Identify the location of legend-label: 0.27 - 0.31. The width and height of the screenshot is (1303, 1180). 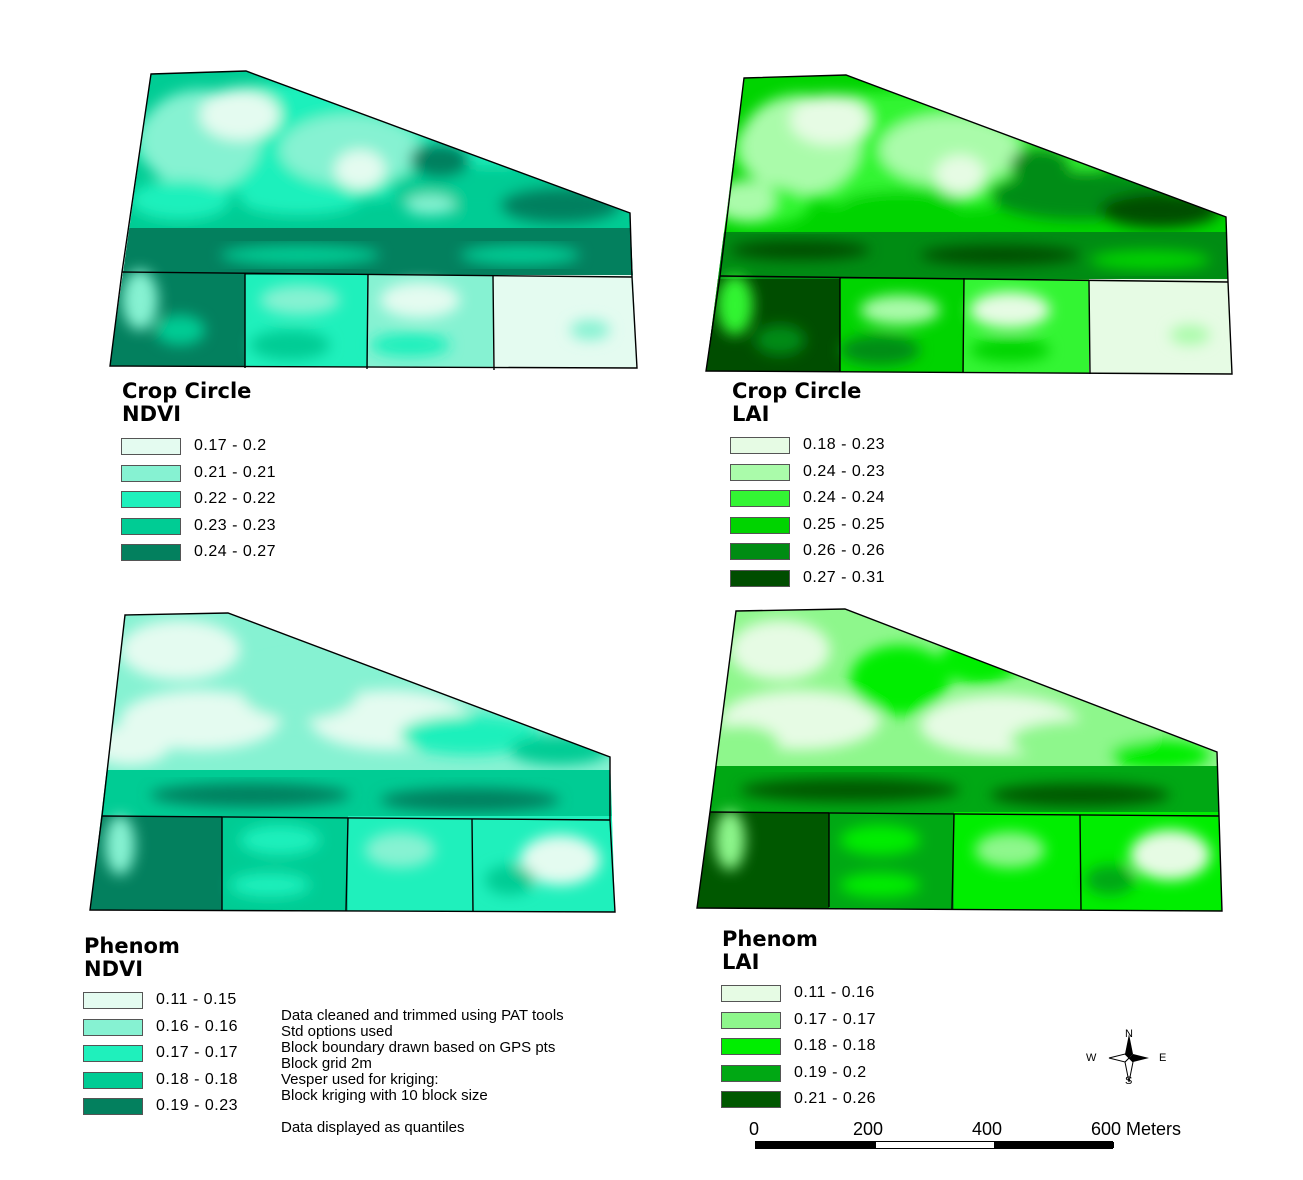
(844, 577).